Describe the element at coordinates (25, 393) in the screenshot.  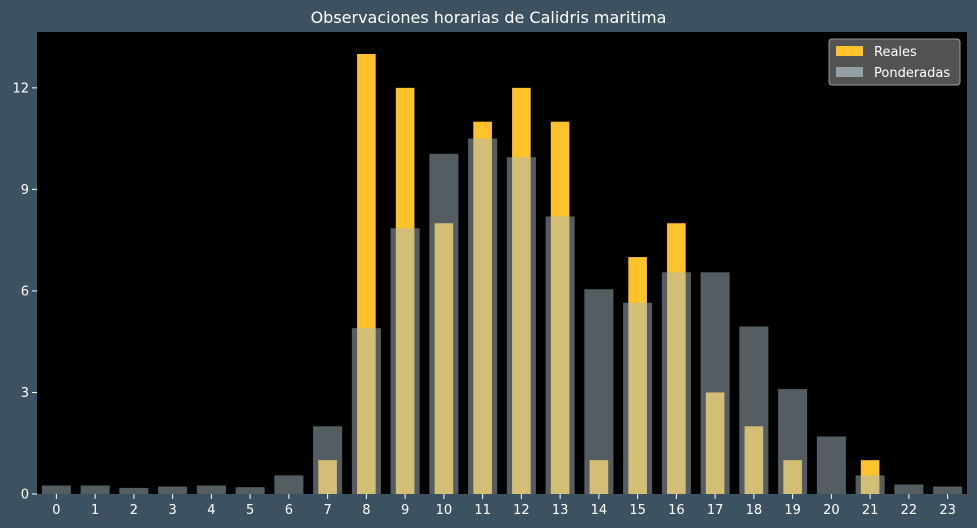
I see `y-tick-label: 3` at that location.